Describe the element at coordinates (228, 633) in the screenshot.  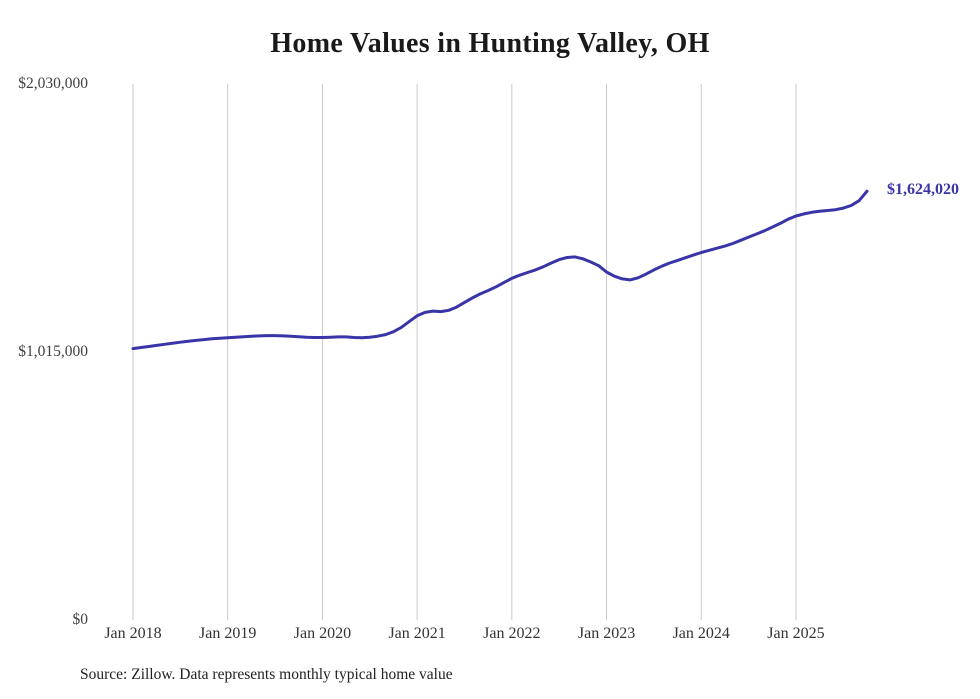
I see `x-axis-label: Jan 2019` at that location.